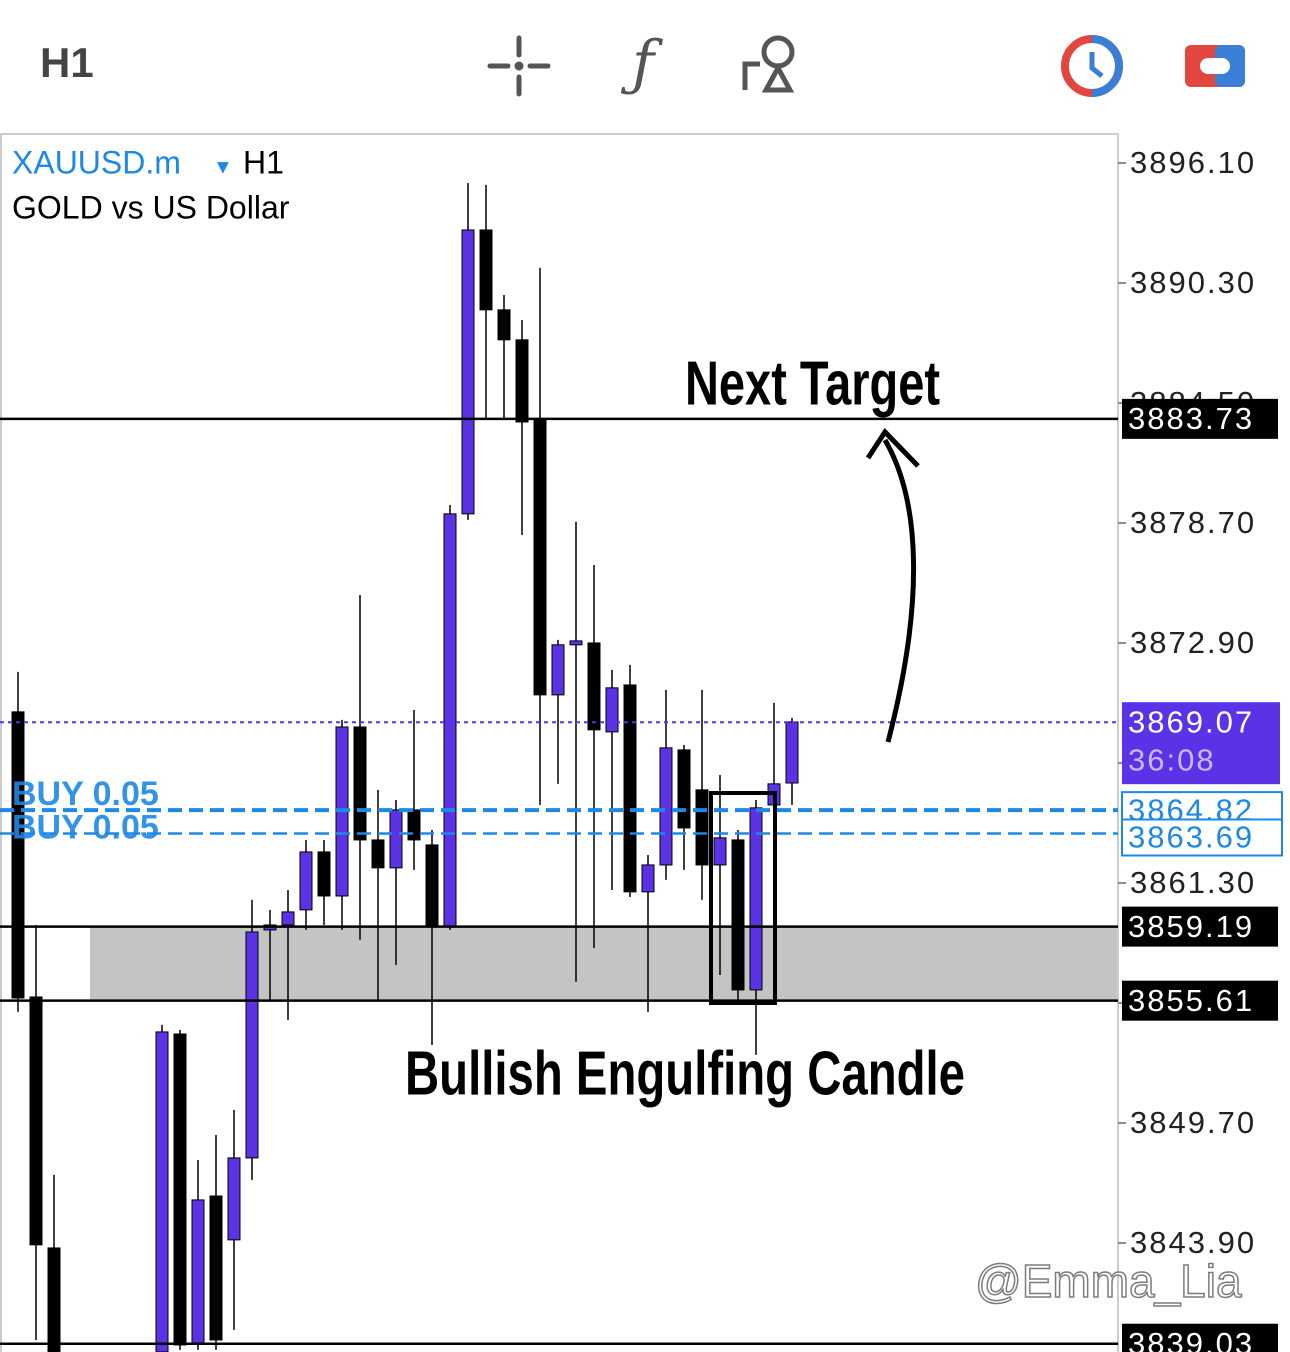 The image size is (1290, 1352). What do you see at coordinates (1191, 1339) in the screenshot?
I see `price-label: 3839.03` at bounding box center [1191, 1339].